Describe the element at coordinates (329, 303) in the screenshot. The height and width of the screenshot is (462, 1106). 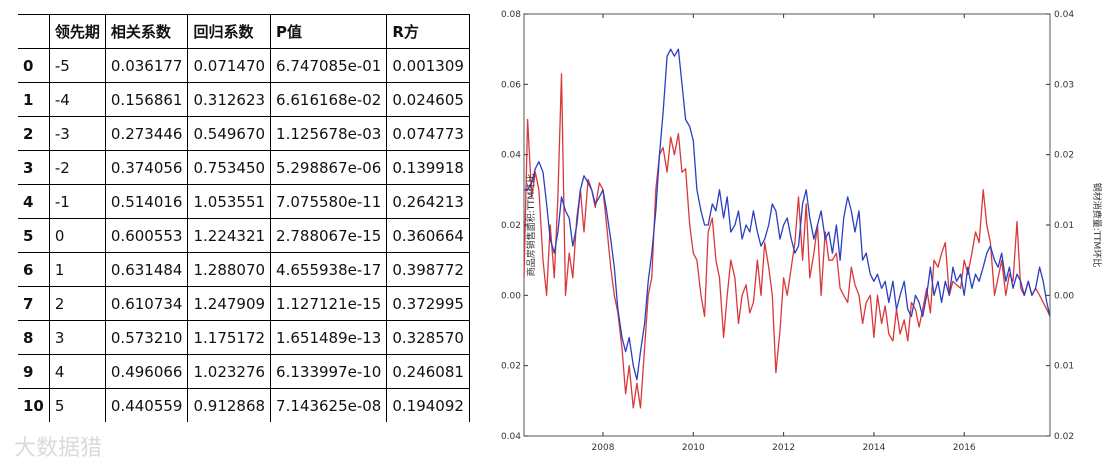
I see `table-cell: 1.127121e-15` at that location.